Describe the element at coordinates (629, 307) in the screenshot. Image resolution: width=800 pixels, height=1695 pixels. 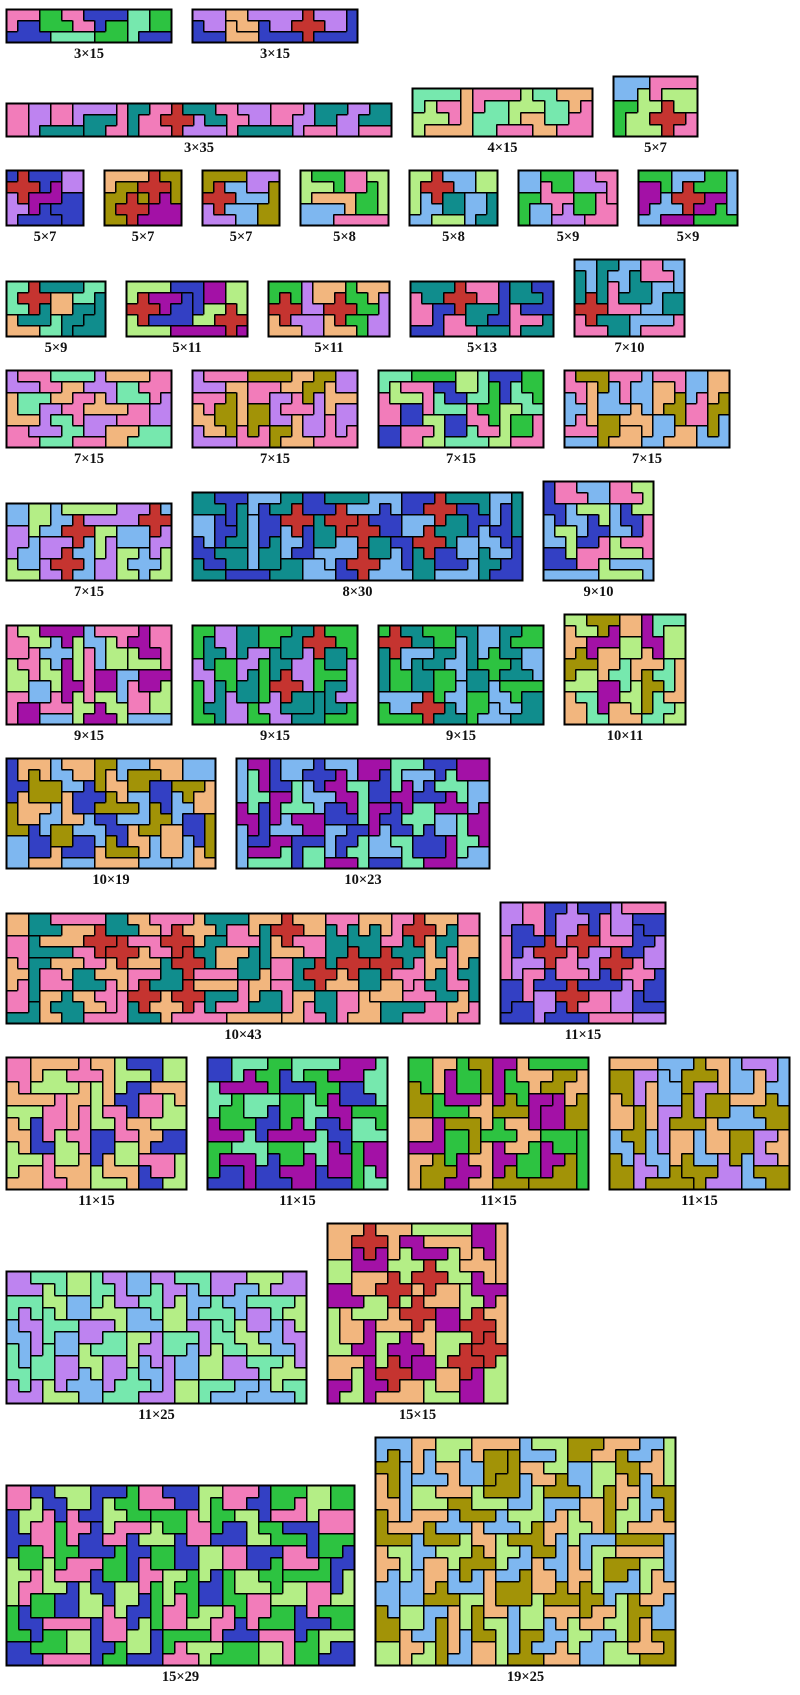
I see `puzzle-figure: 7×10` at that location.